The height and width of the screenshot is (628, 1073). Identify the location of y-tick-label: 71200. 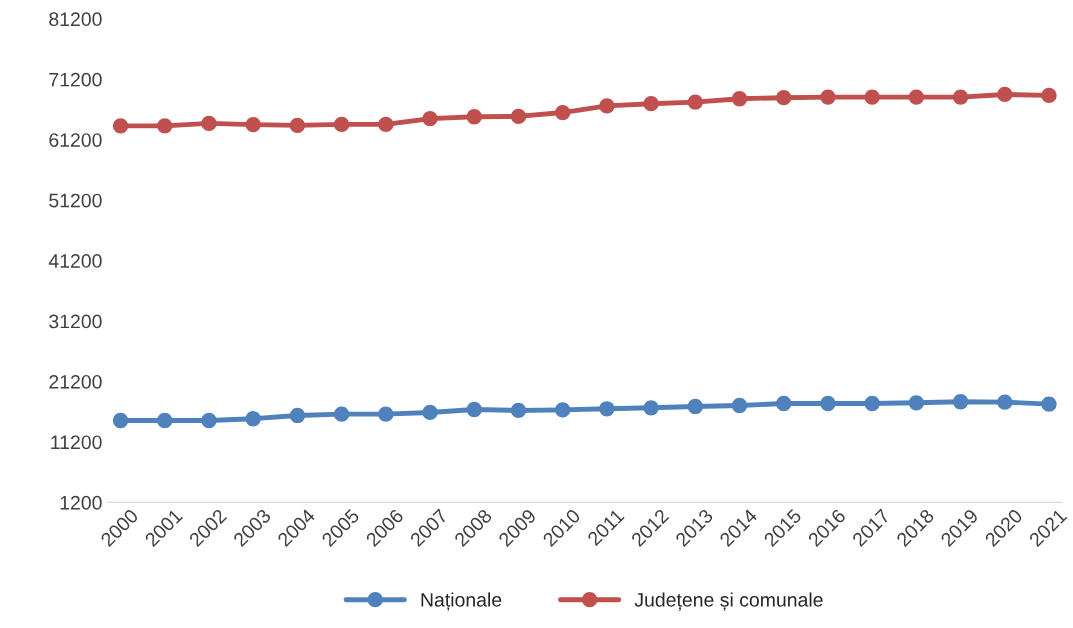
(75, 79).